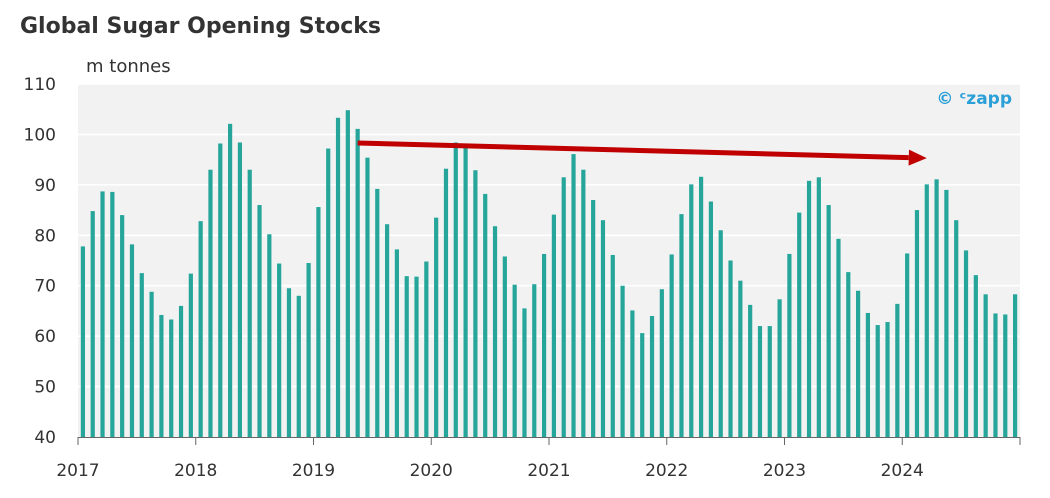 Image resolution: width=1050 pixels, height=498 pixels. Describe the element at coordinates (128, 66) in the screenshot. I see `y-axis-label: m tonnes` at that location.